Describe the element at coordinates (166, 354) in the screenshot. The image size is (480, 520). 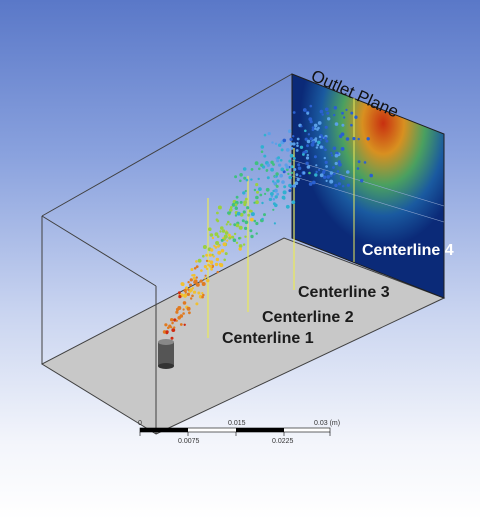
I see `injector-nozzle` at that location.